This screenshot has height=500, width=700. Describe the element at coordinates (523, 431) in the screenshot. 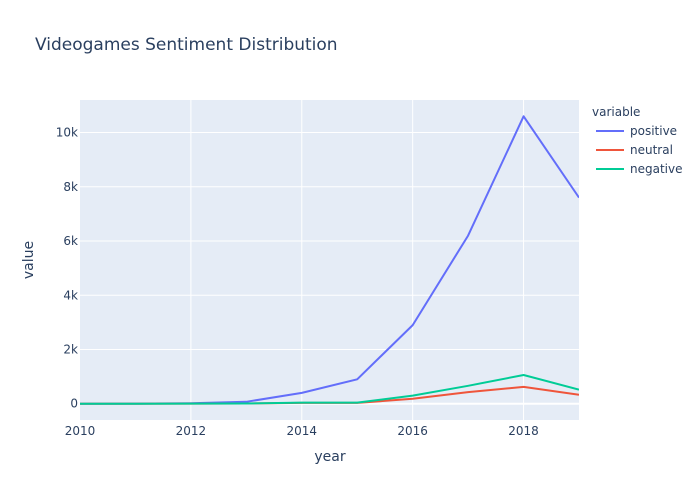

I see `x-tick-label: 2018` at that location.